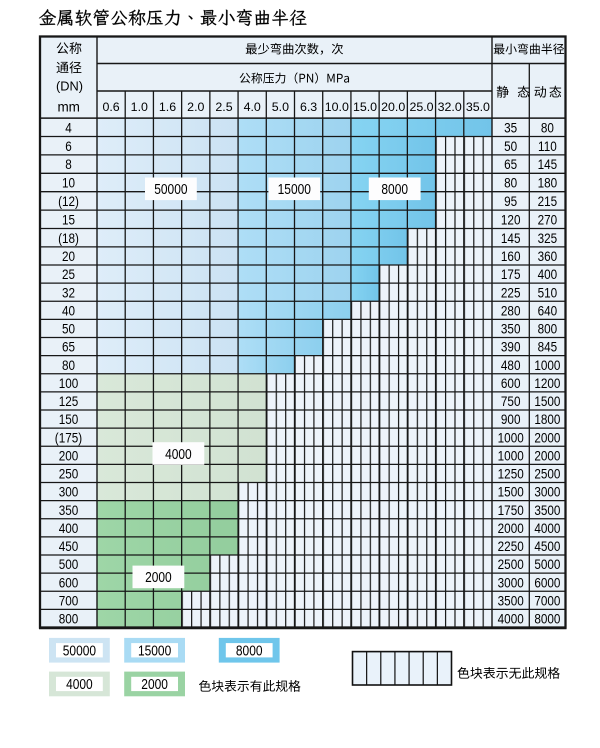 This screenshot has height=748, width=600. I want to click on svg-text: (18), so click(68, 238).